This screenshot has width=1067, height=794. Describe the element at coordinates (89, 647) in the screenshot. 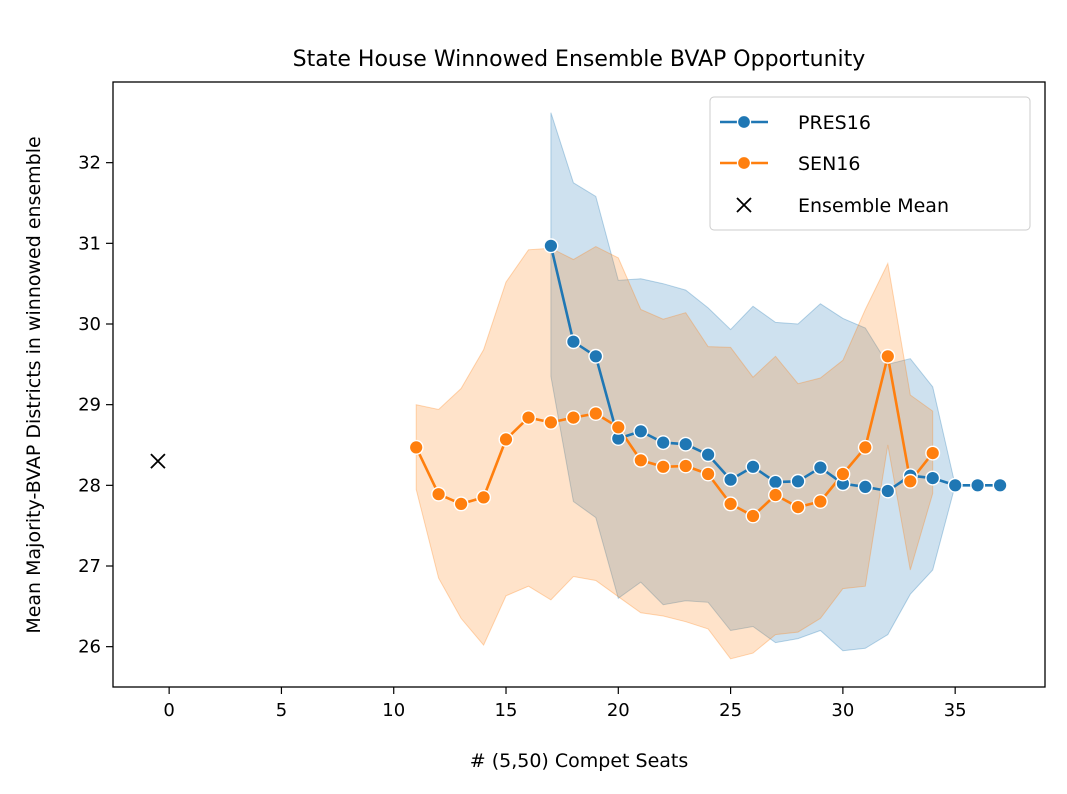

I see `y-tick-label: 26` at that location.